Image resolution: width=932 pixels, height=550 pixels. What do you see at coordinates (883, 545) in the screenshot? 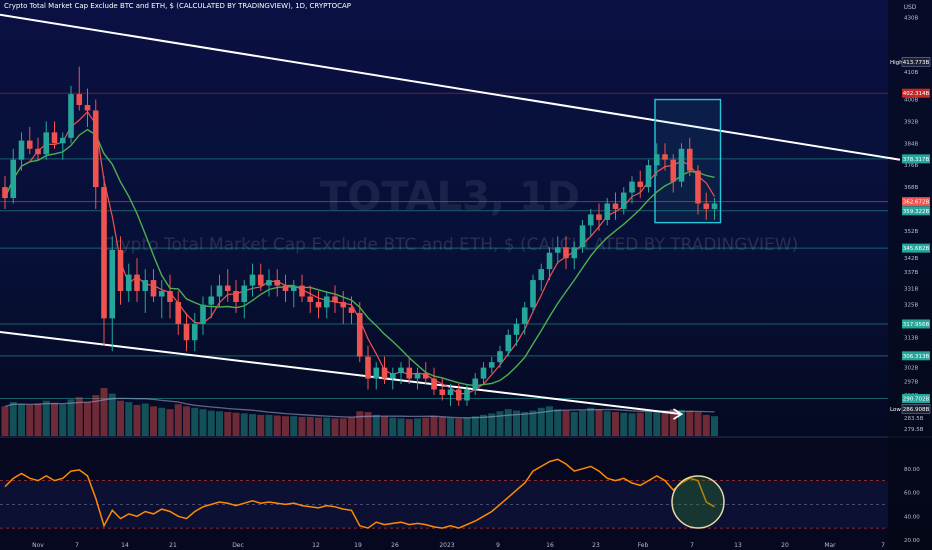
I see `x-tick-label-17: 7` at bounding box center [883, 545].